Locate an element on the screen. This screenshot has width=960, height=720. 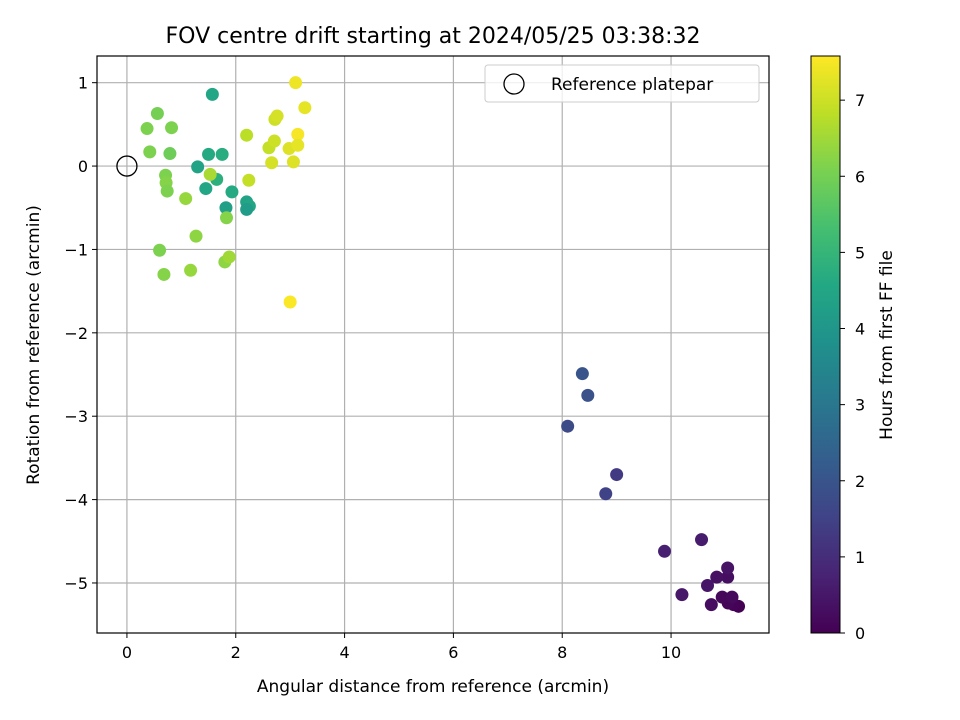
x-tick-label: 2 is located at coordinates (236, 652).